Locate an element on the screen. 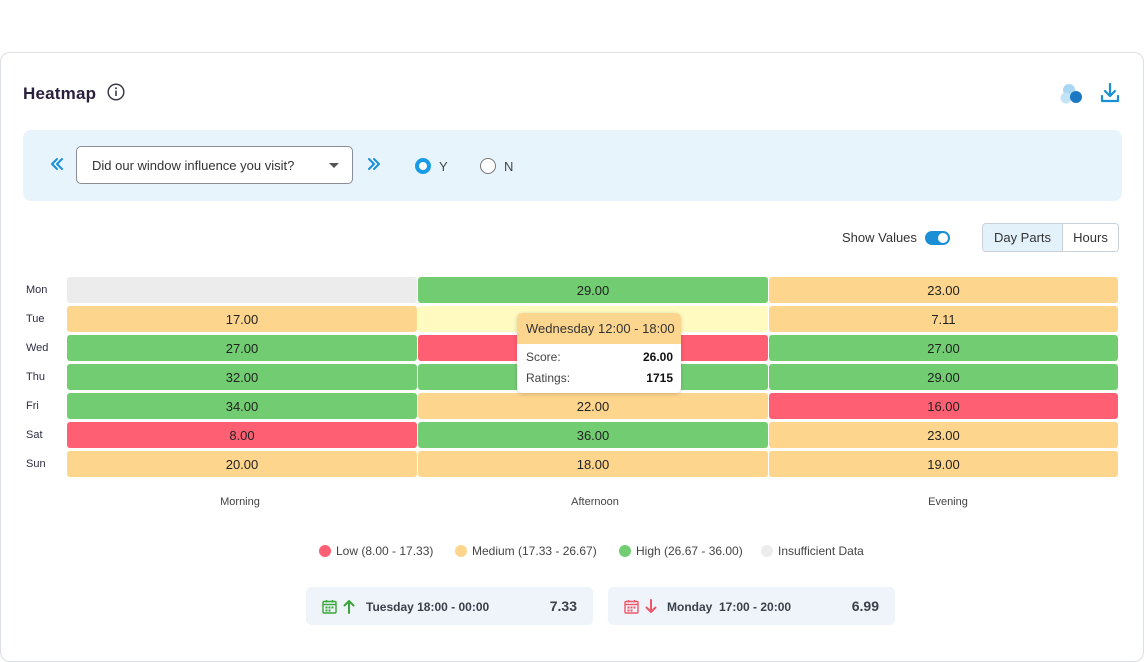  heatmap-cell-fri-morning: 34.00 is located at coordinates (242, 406).